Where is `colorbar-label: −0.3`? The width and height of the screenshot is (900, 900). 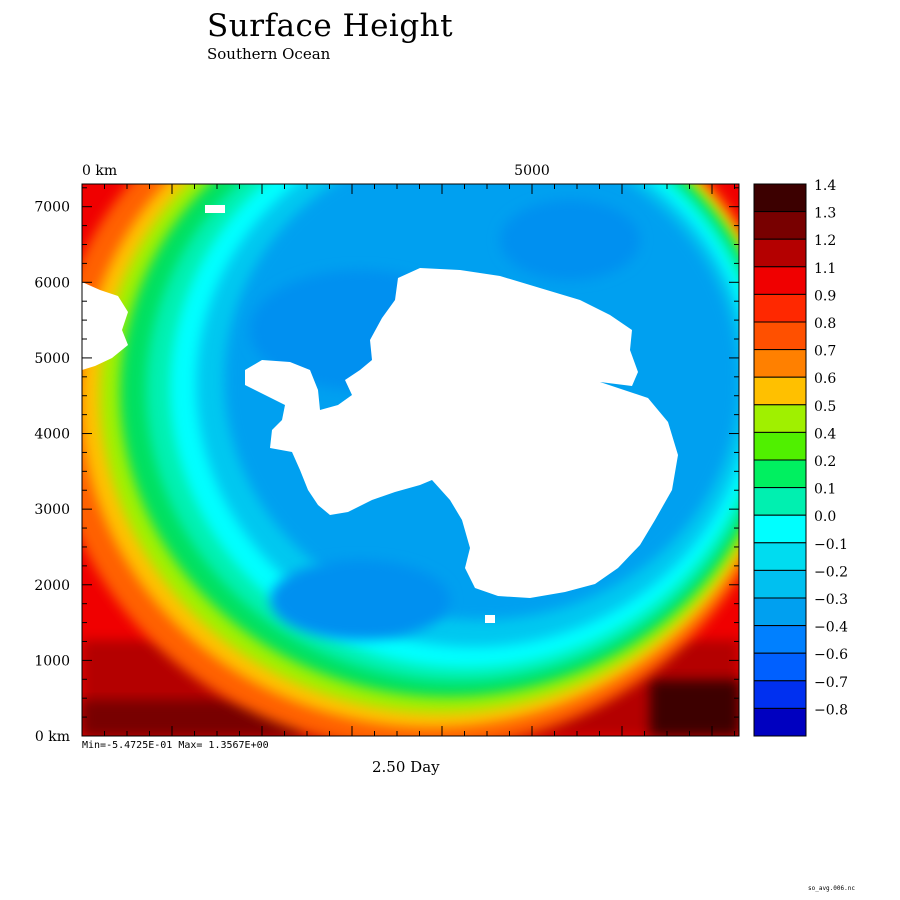 colorbar-label: −0.3 is located at coordinates (831, 600).